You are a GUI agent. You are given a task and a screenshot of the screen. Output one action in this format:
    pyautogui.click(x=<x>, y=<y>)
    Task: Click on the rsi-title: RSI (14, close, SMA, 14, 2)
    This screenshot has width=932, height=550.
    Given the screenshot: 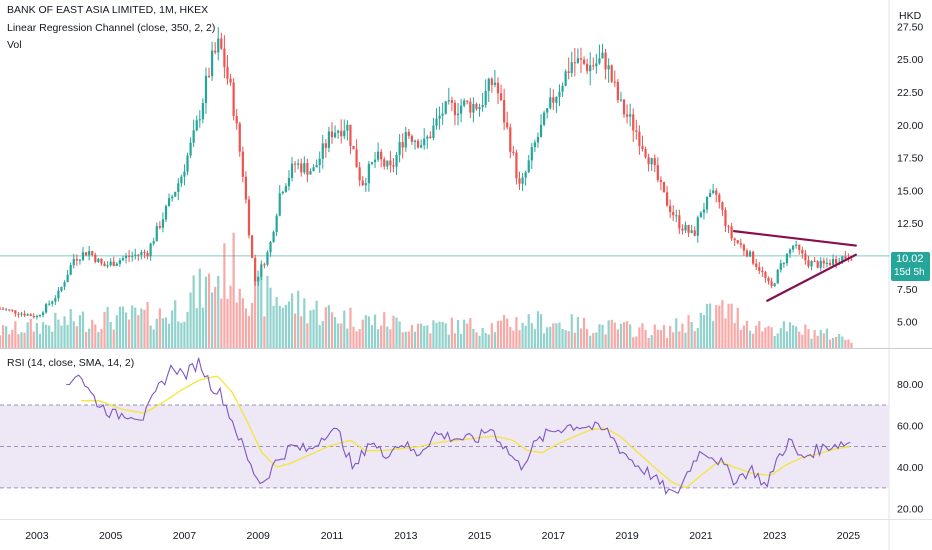 What is the action you would take?
    pyautogui.click(x=71, y=363)
    